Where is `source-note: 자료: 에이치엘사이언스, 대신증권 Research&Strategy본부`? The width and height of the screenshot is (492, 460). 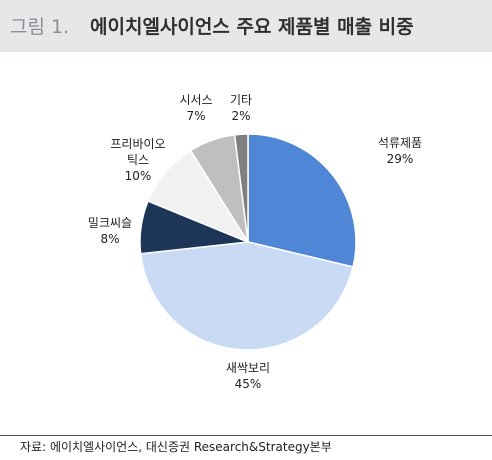 source-note: 자료: 에이치엘사이언스, 대신증권 Research&Strategy본부 is located at coordinates (176, 447).